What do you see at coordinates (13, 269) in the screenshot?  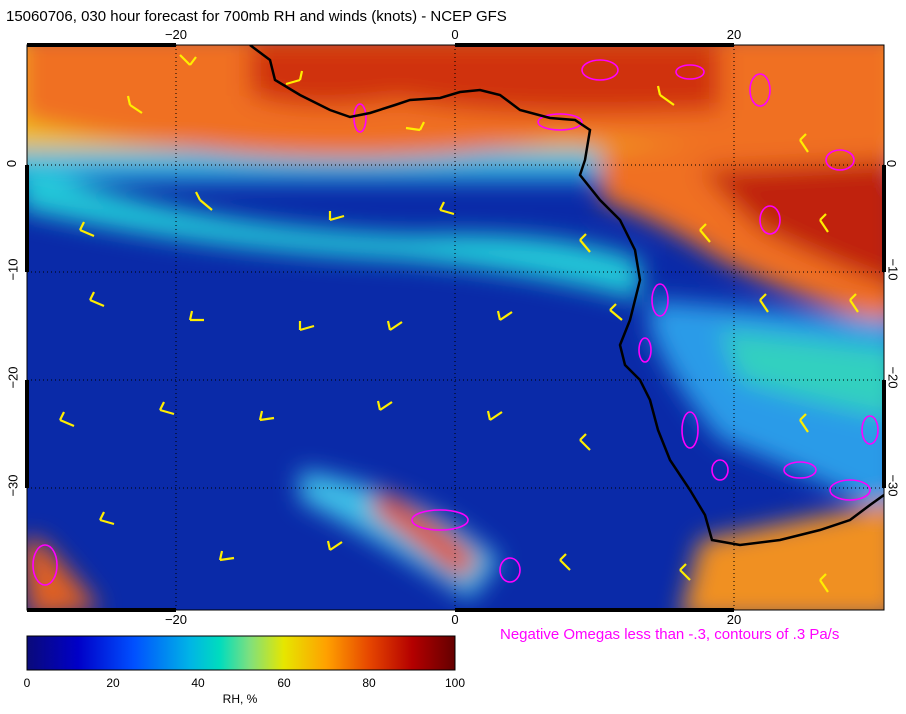 I see `lat-tick-left-2: −10` at bounding box center [13, 269].